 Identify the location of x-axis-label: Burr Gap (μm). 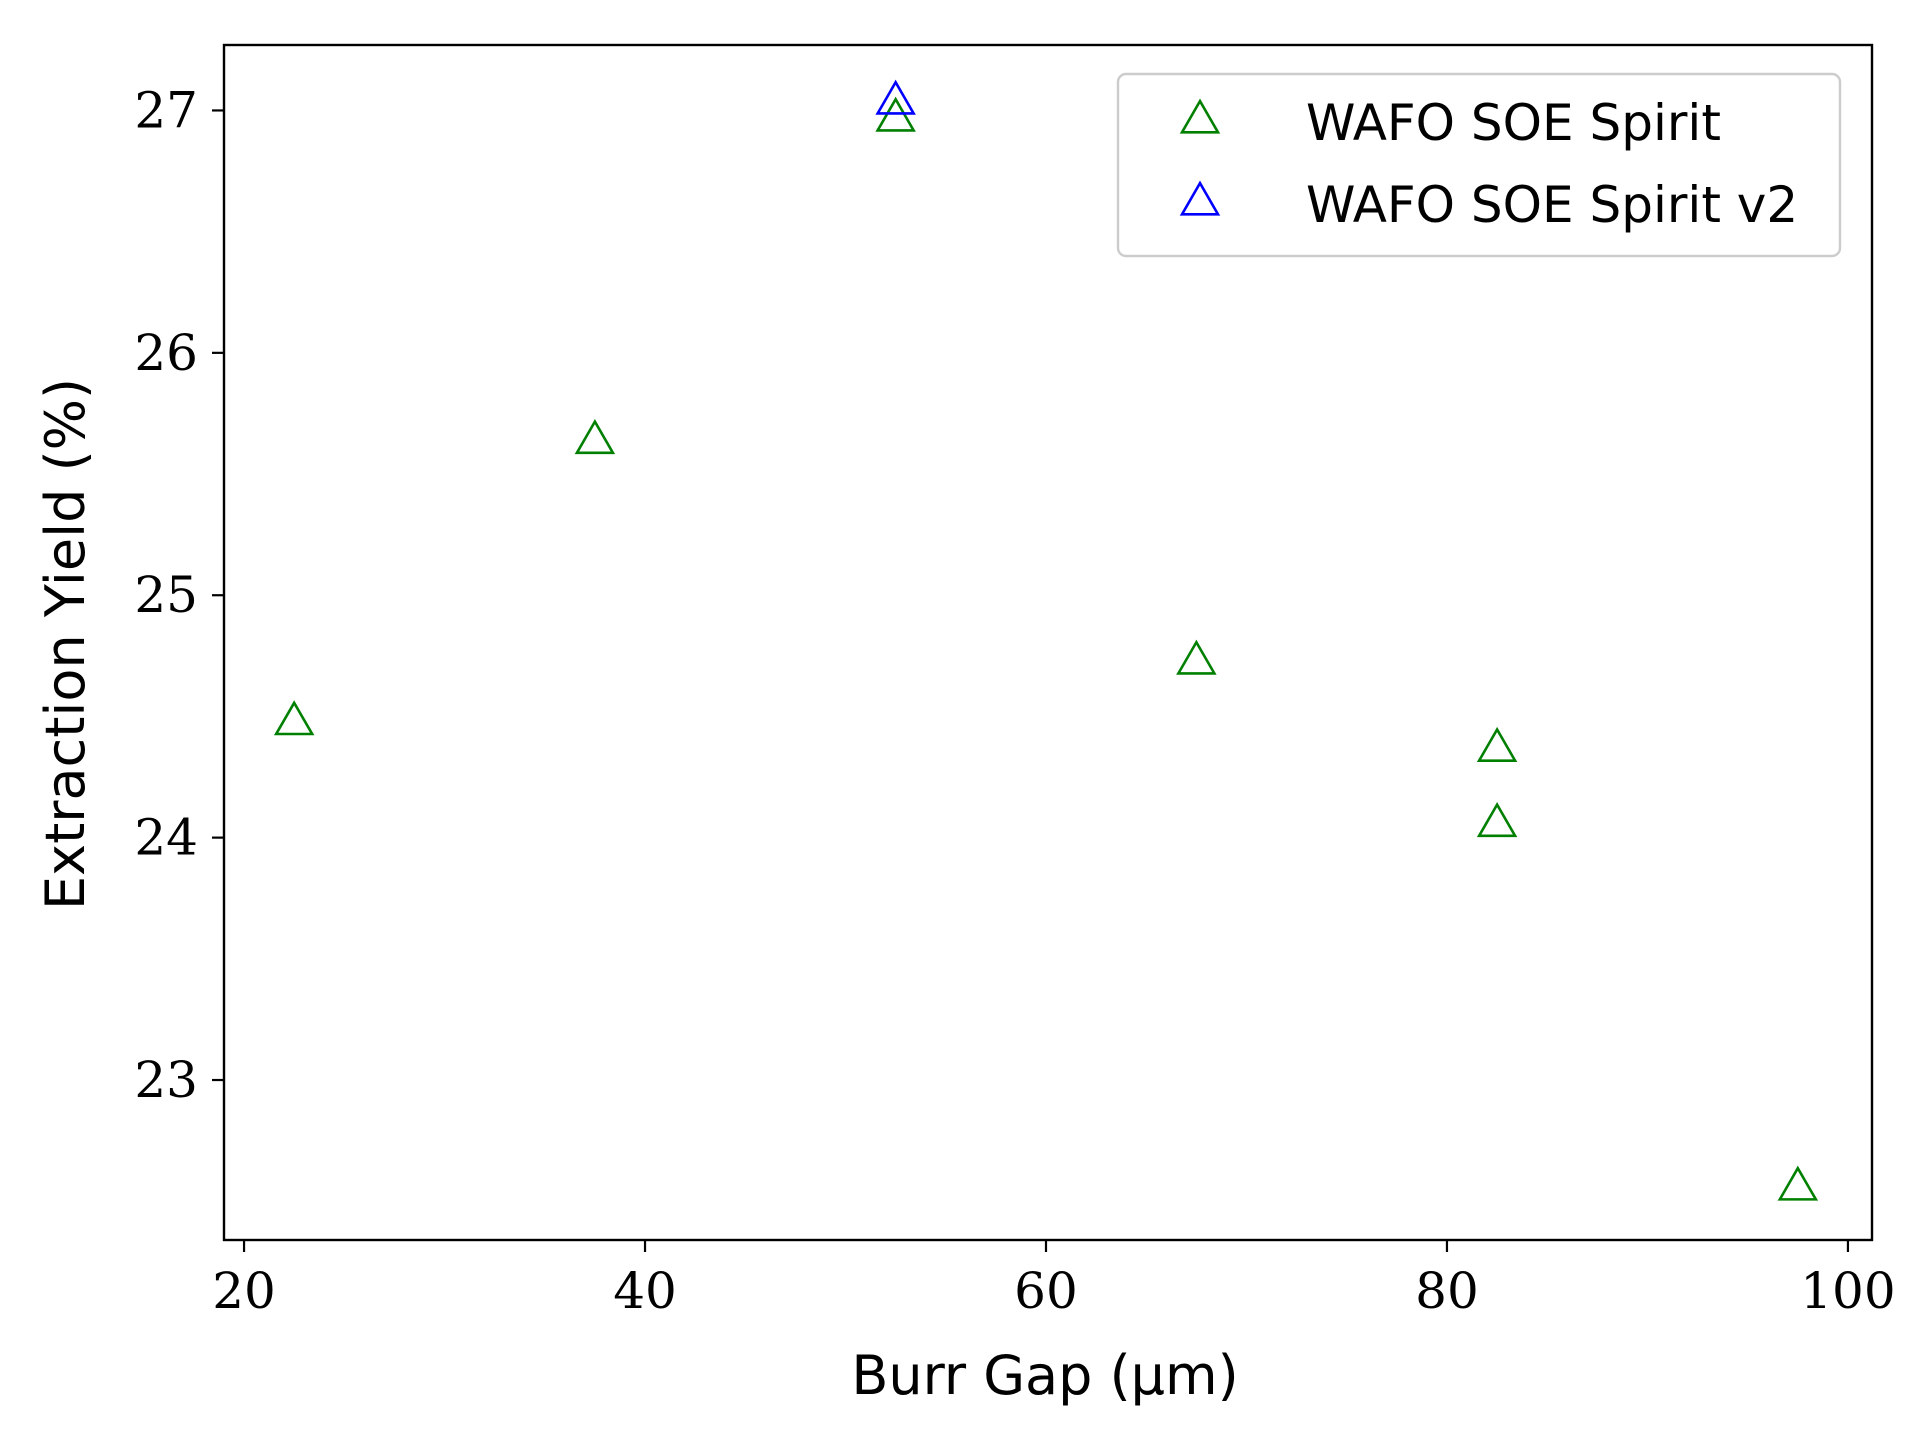
(1044, 1375).